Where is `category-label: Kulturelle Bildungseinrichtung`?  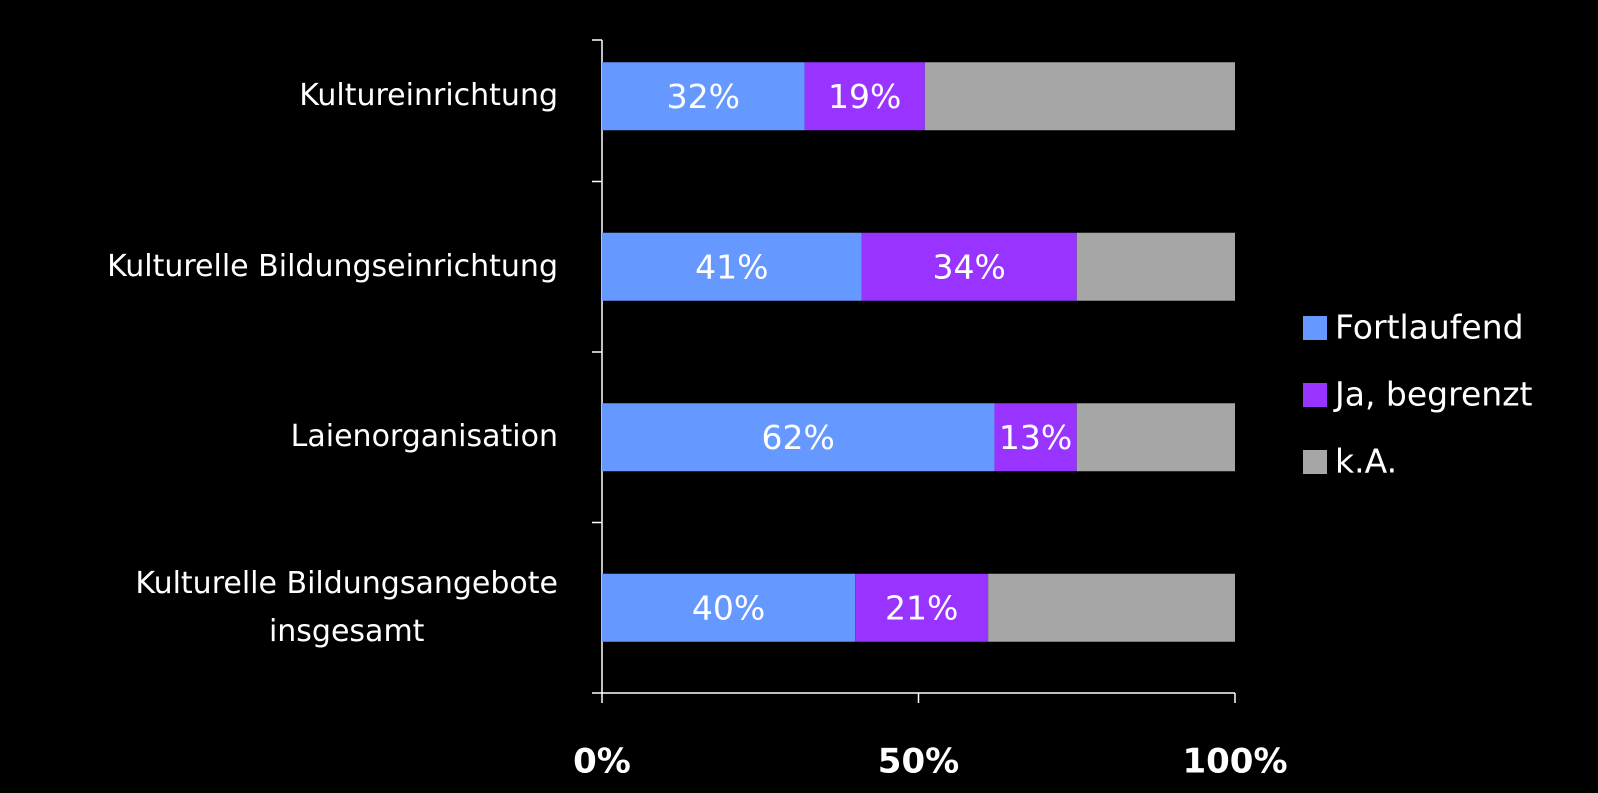
category-label: Kulturelle Bildungseinrichtung is located at coordinates (332, 266).